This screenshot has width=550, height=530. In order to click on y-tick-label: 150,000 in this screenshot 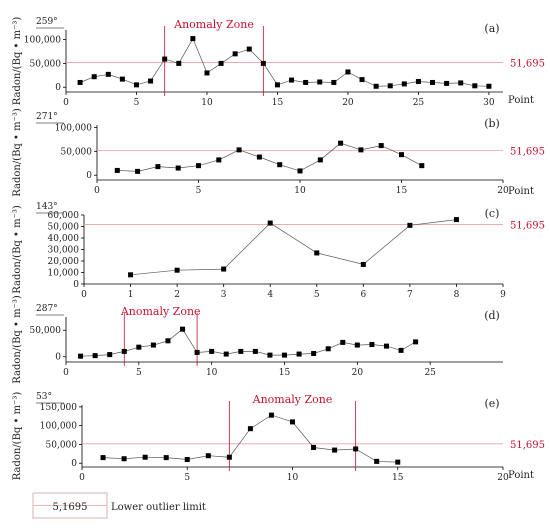, I will do `click(58, 408)`.